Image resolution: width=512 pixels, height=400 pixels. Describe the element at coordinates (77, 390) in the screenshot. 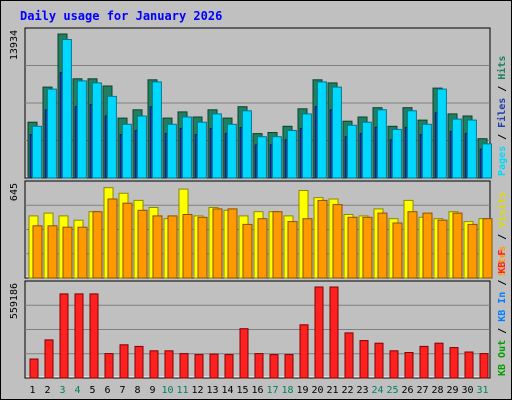

I see `x-tick-label: 4` at that location.